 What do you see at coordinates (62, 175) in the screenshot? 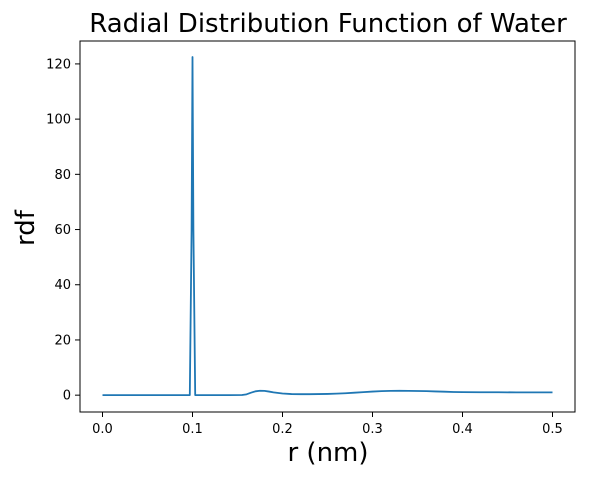
I see `y-tick-label: 80` at bounding box center [62, 175].